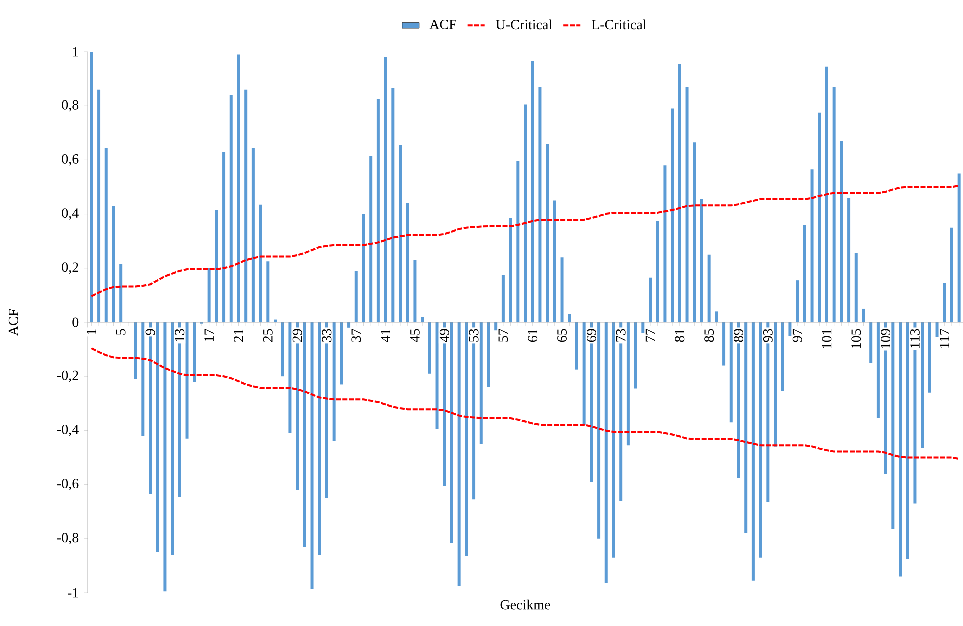 This screenshot has width=963, height=626. Describe the element at coordinates (268, 335) in the screenshot. I see `x-tick-label: 25` at that location.